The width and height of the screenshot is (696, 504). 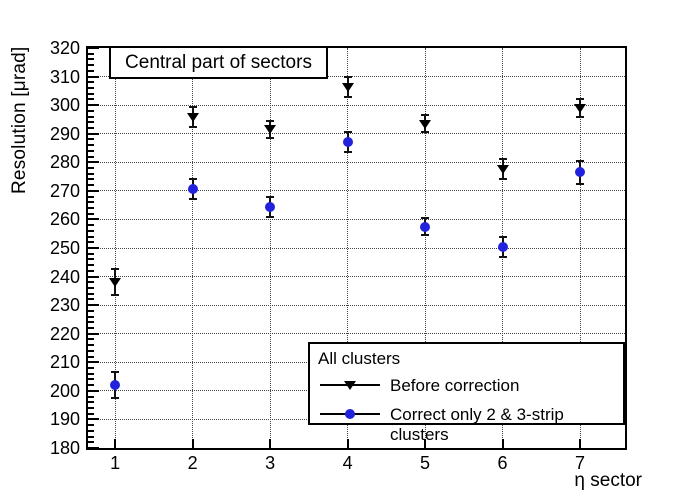 What do you see at coordinates (64, 362) in the screenshot?
I see `y-tick-label: 210` at bounding box center [64, 362].